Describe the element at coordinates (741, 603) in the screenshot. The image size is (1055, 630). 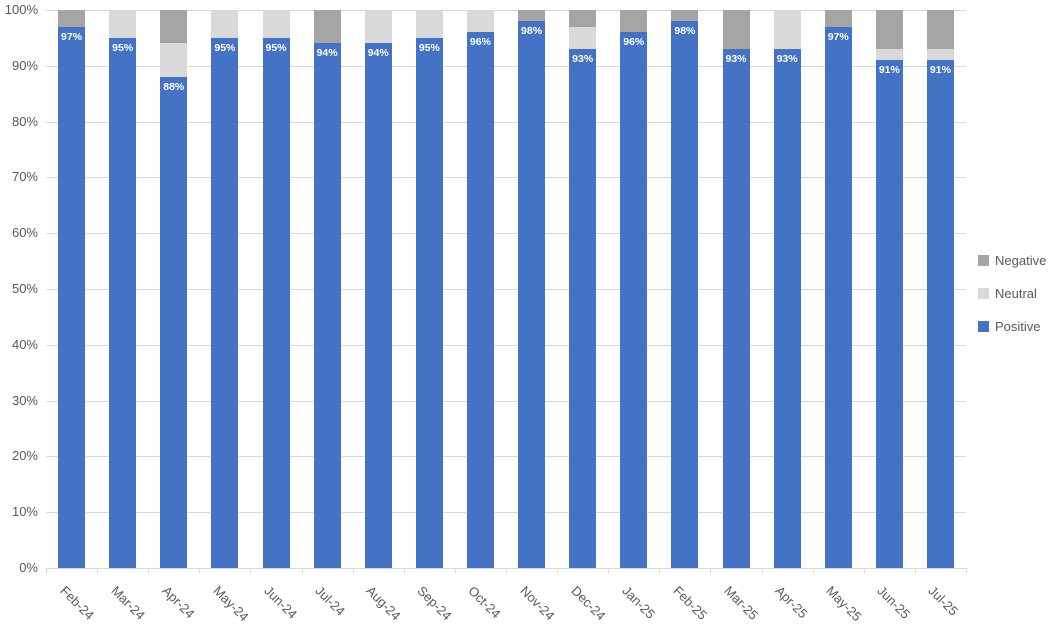
I see `x-axis-label: Mar-25` at that location.